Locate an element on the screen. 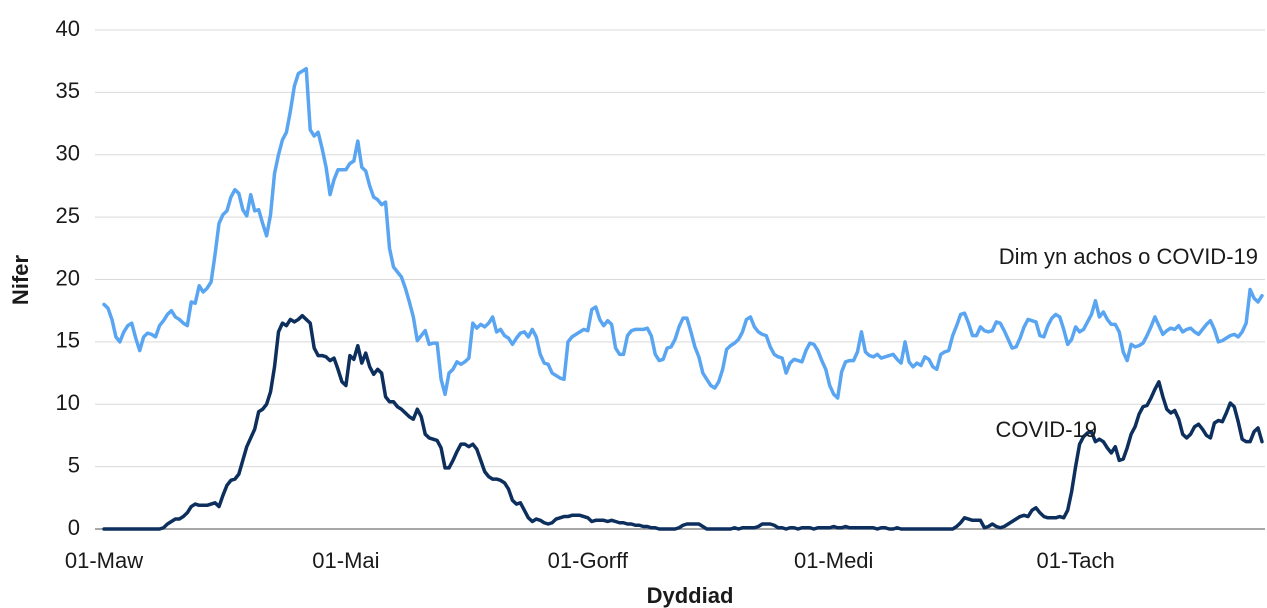 The width and height of the screenshot is (1267, 608). x-axis-title: Dyddiad is located at coordinates (690, 595).